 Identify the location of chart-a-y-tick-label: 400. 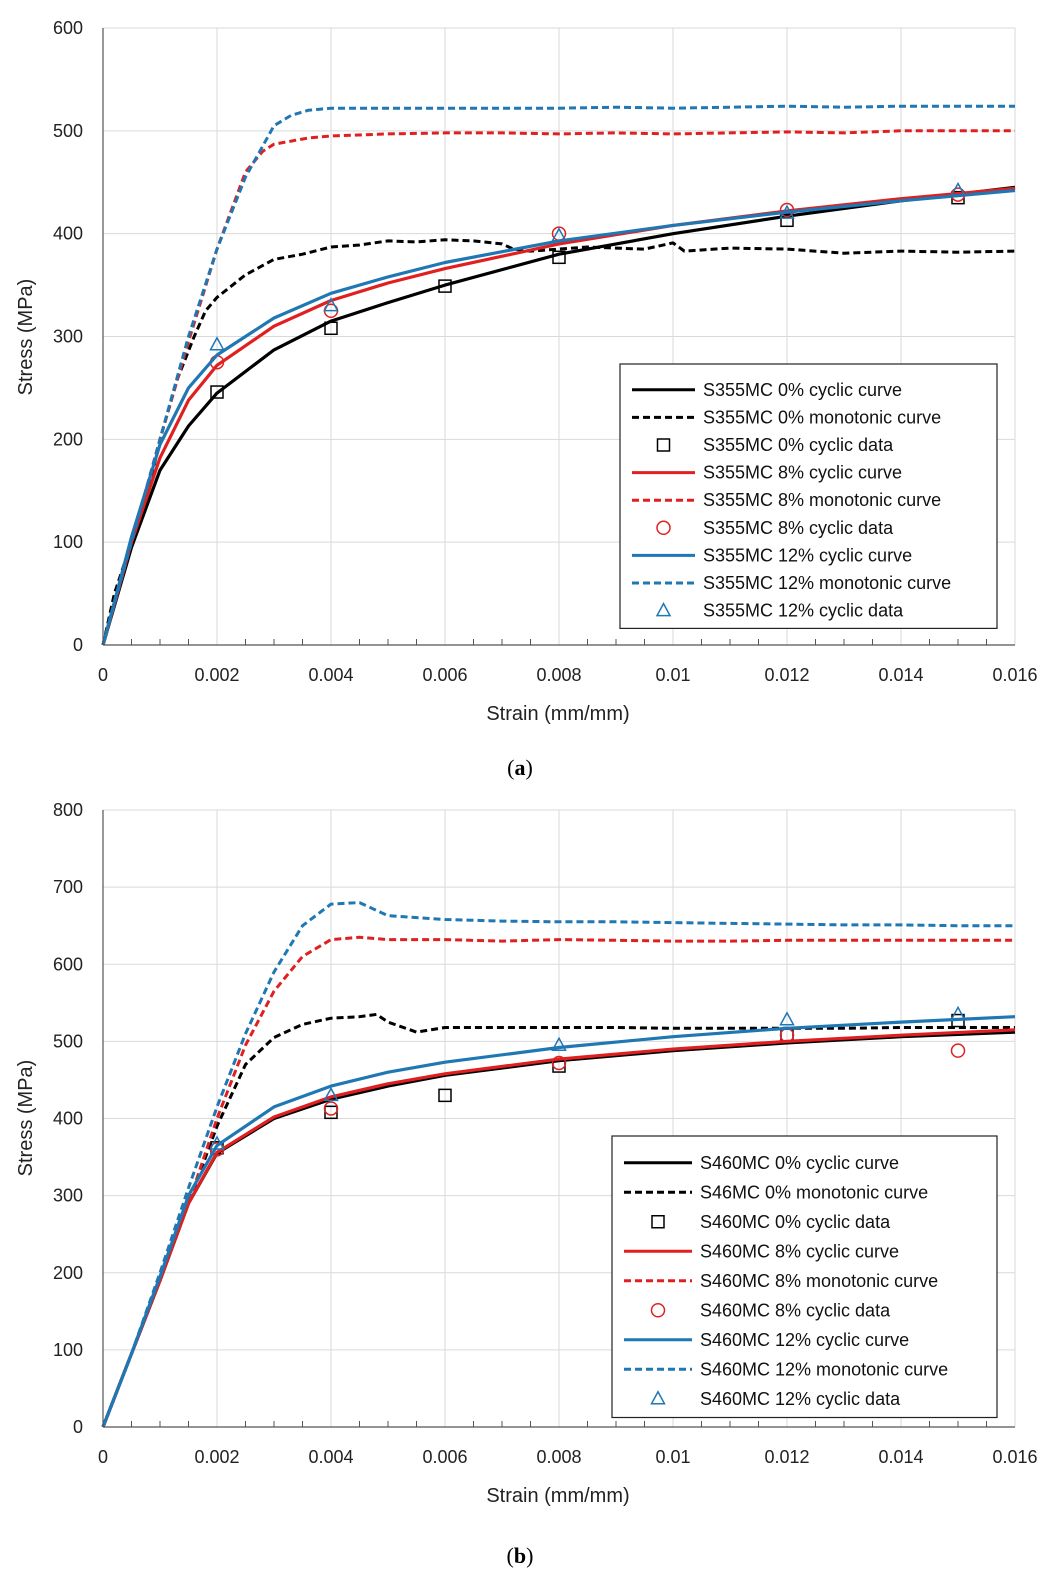
(68, 234).